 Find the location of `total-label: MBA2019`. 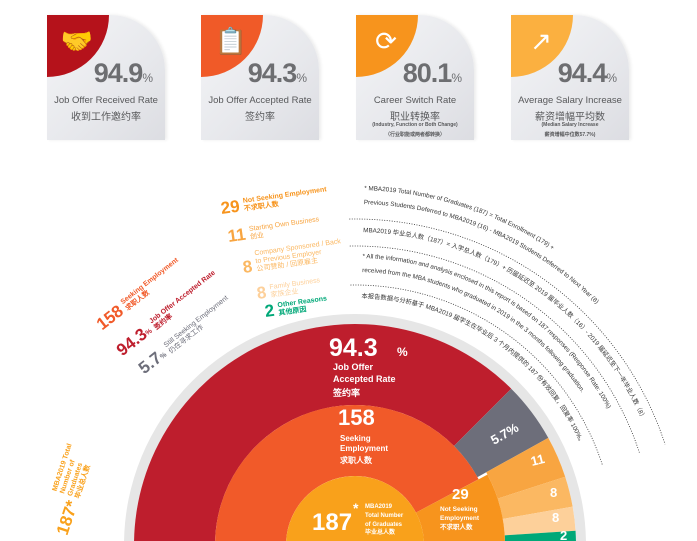

total-label: MBA2019 is located at coordinates (379, 507).